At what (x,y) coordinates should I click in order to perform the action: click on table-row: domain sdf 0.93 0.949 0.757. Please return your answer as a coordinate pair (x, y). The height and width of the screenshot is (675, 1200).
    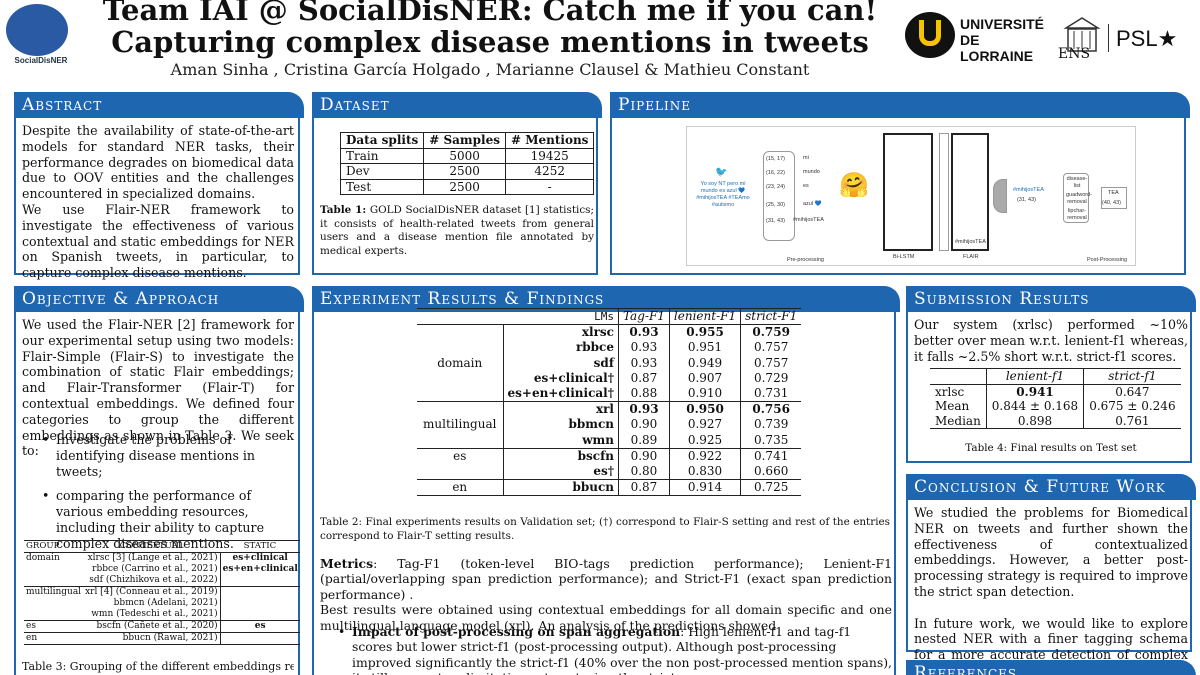
    Looking at the image, I should click on (609, 363).